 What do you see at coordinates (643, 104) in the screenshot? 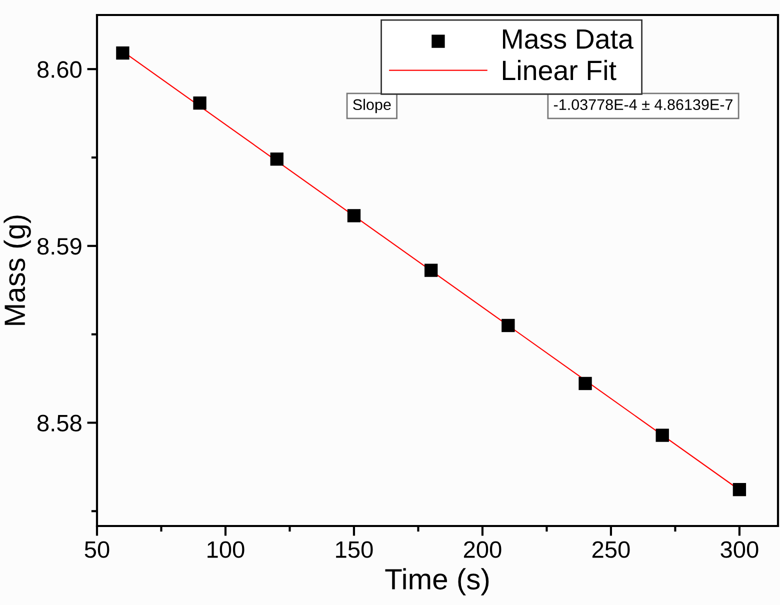
I see `annotation: -1.03778E-4 ± 4.86139E-7` at bounding box center [643, 104].